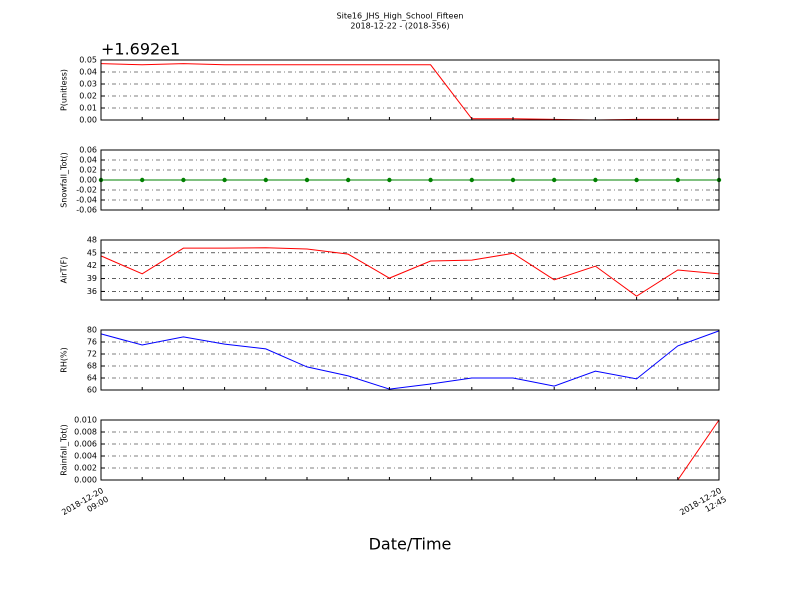 This screenshot has height=600, width=800. What do you see at coordinates (88, 84) in the screenshot?
I see `y-tick-label: 0.03` at bounding box center [88, 84].